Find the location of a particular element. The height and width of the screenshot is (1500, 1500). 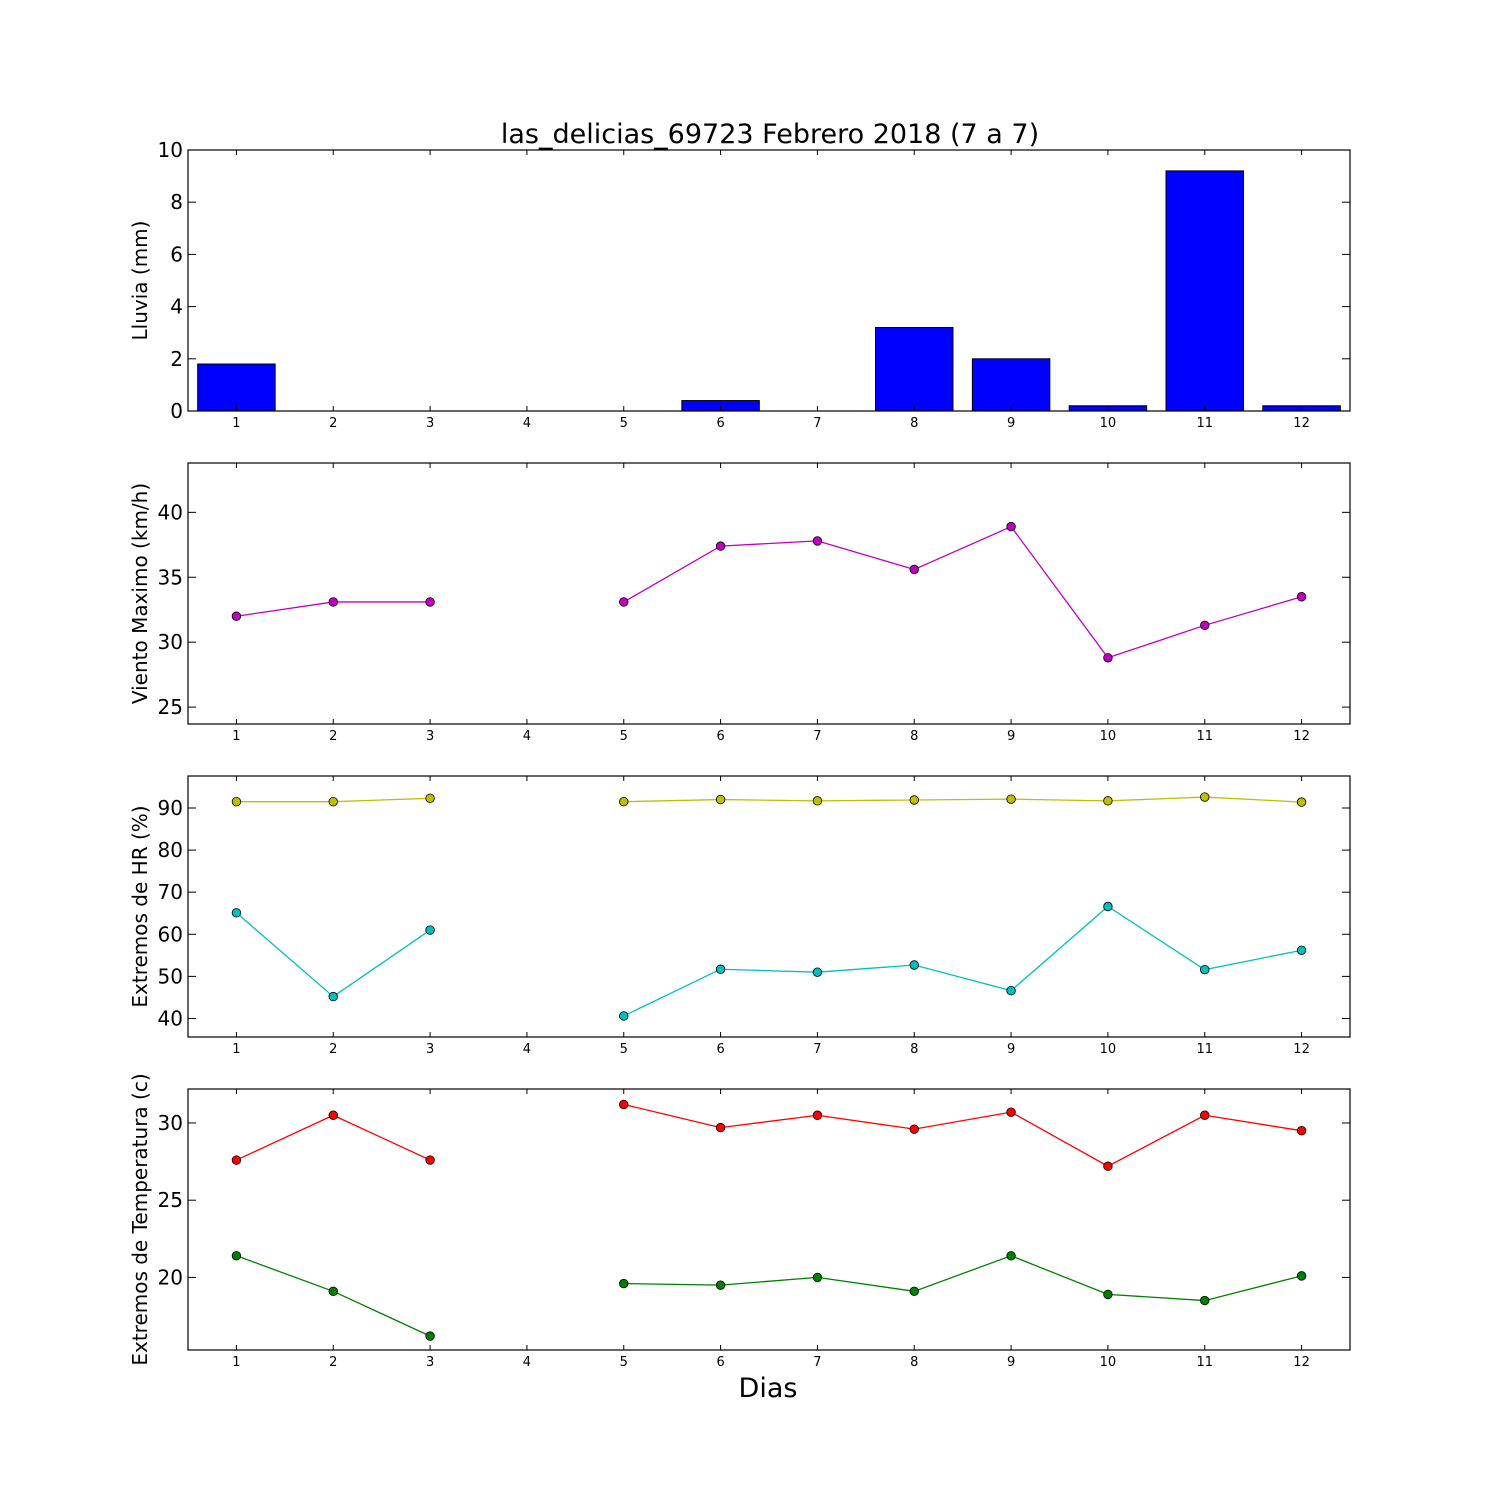

y-axis-label: Lluvia (mm) is located at coordinates (140, 281).